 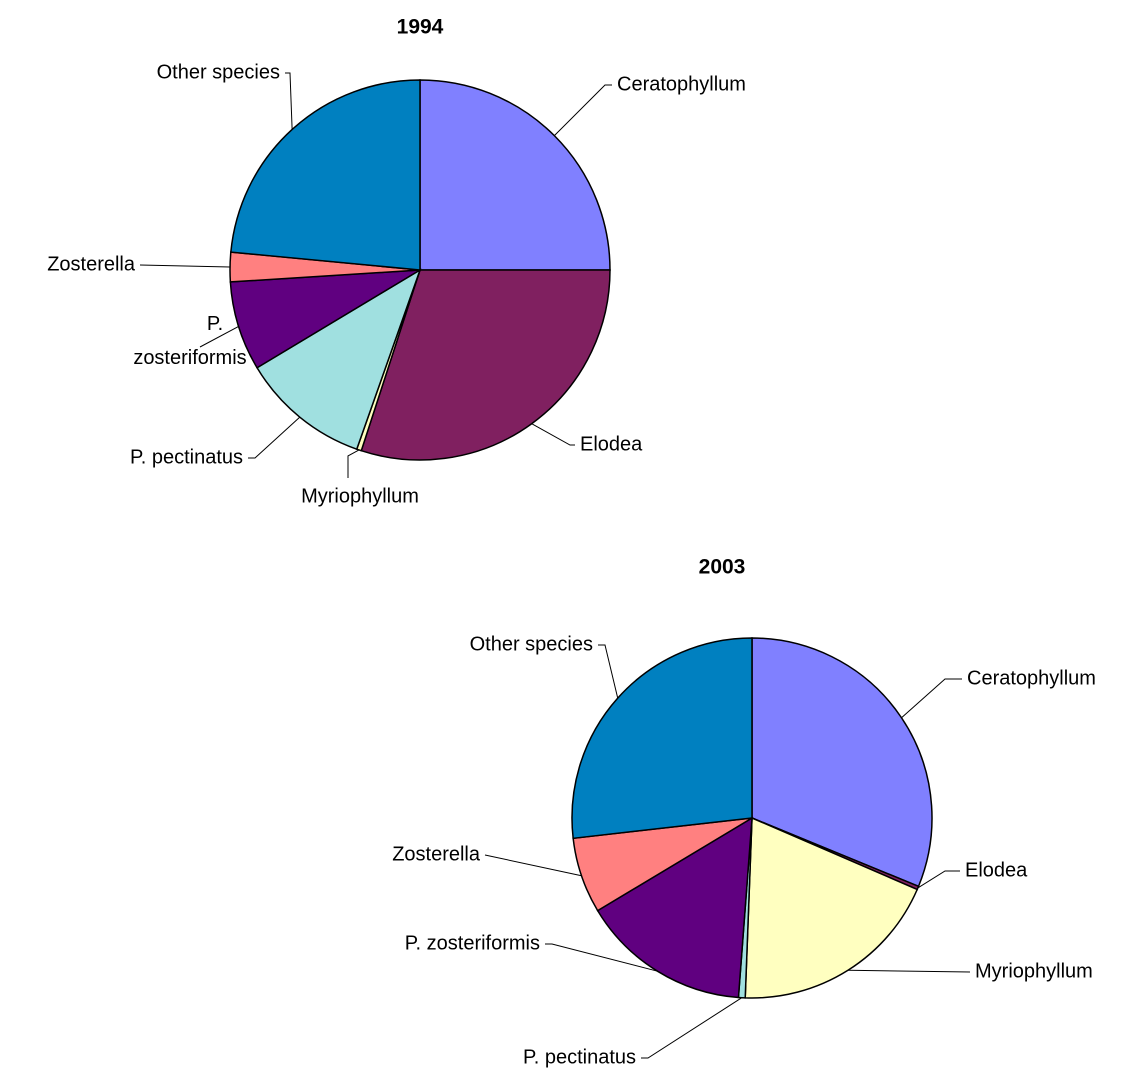 What do you see at coordinates (420, 27) in the screenshot?
I see `chart-title: 1994` at bounding box center [420, 27].